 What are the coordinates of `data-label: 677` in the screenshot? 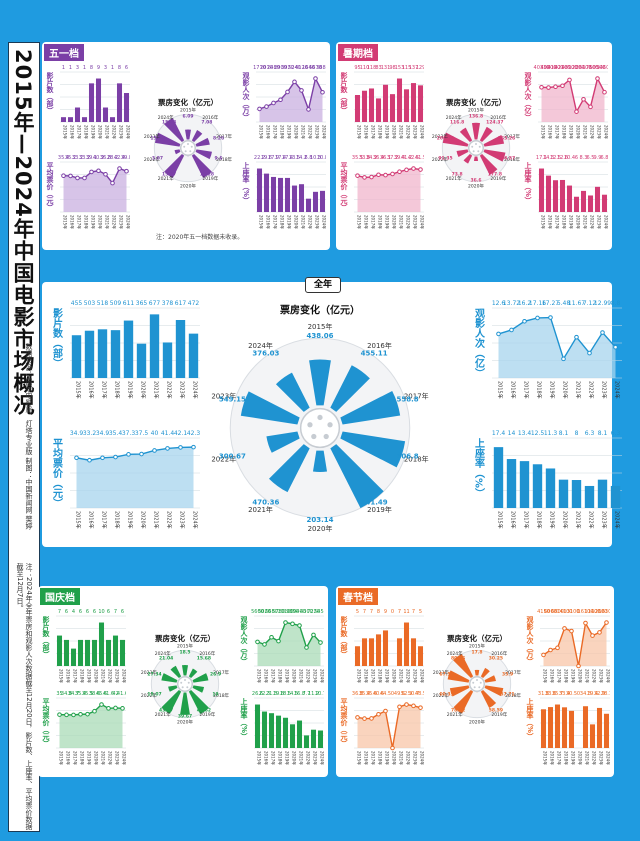 It's located at (155, 303).